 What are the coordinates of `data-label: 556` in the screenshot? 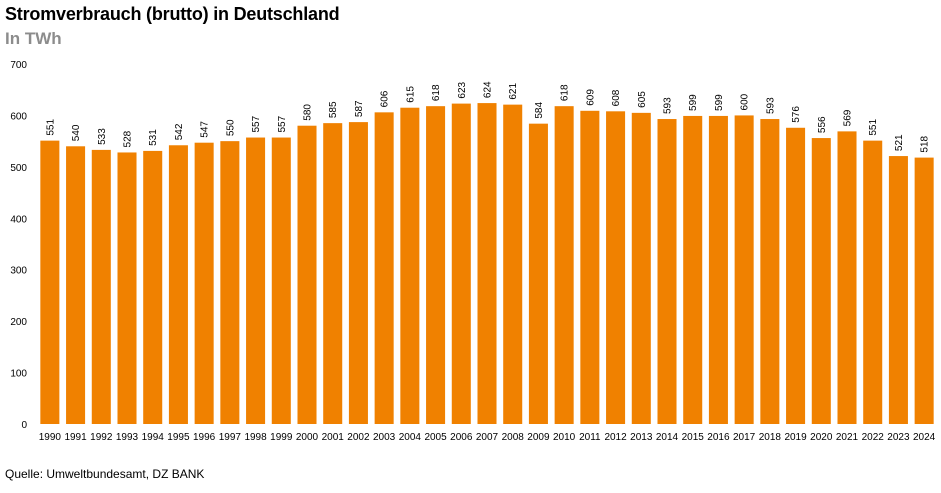 It's located at (822, 124).